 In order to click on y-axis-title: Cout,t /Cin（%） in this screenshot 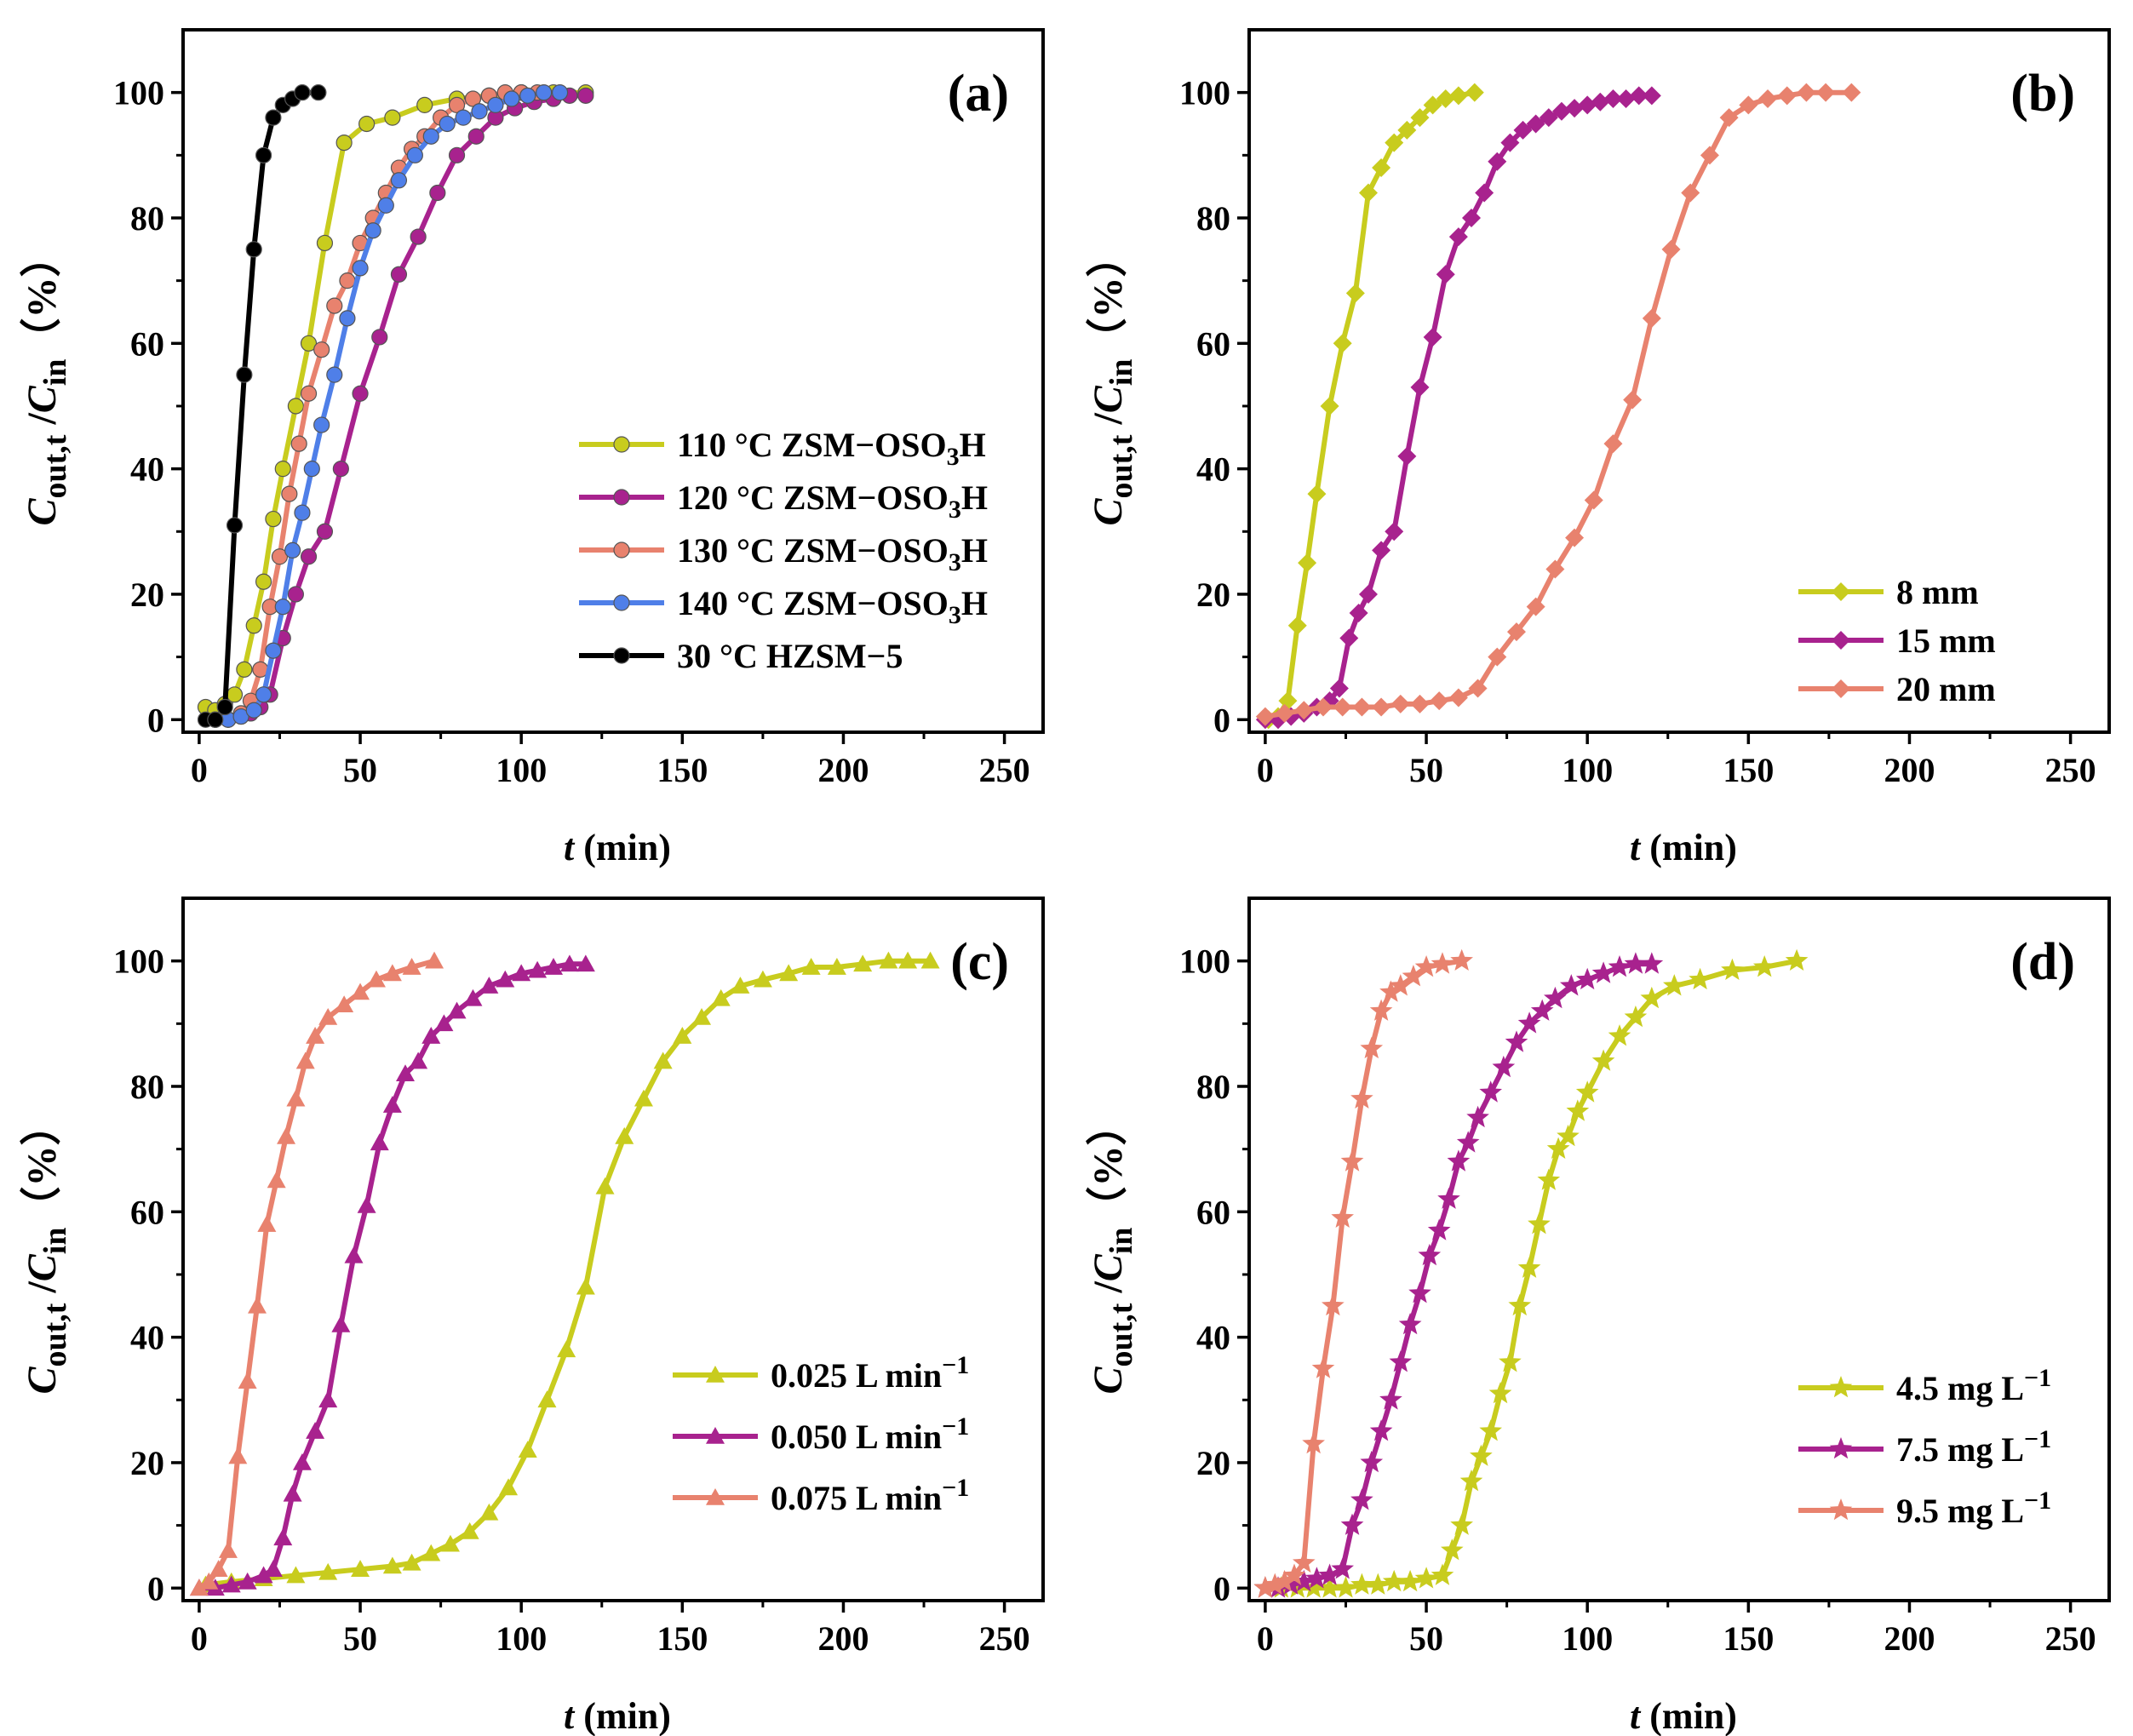, I will do `click(46, 380)`.